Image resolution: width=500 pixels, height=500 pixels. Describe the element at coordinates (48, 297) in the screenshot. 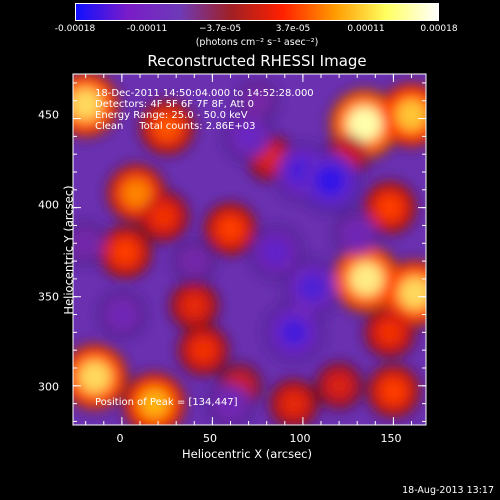

I see `y-tick-label: 350` at that location.